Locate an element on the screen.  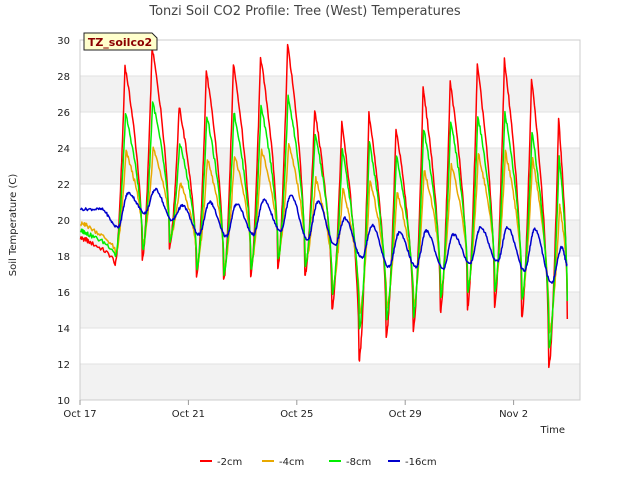
y-axis-ticks: 10 12 14 16 18 20 22 24 26 28 30 is located at coordinates (63, 221).